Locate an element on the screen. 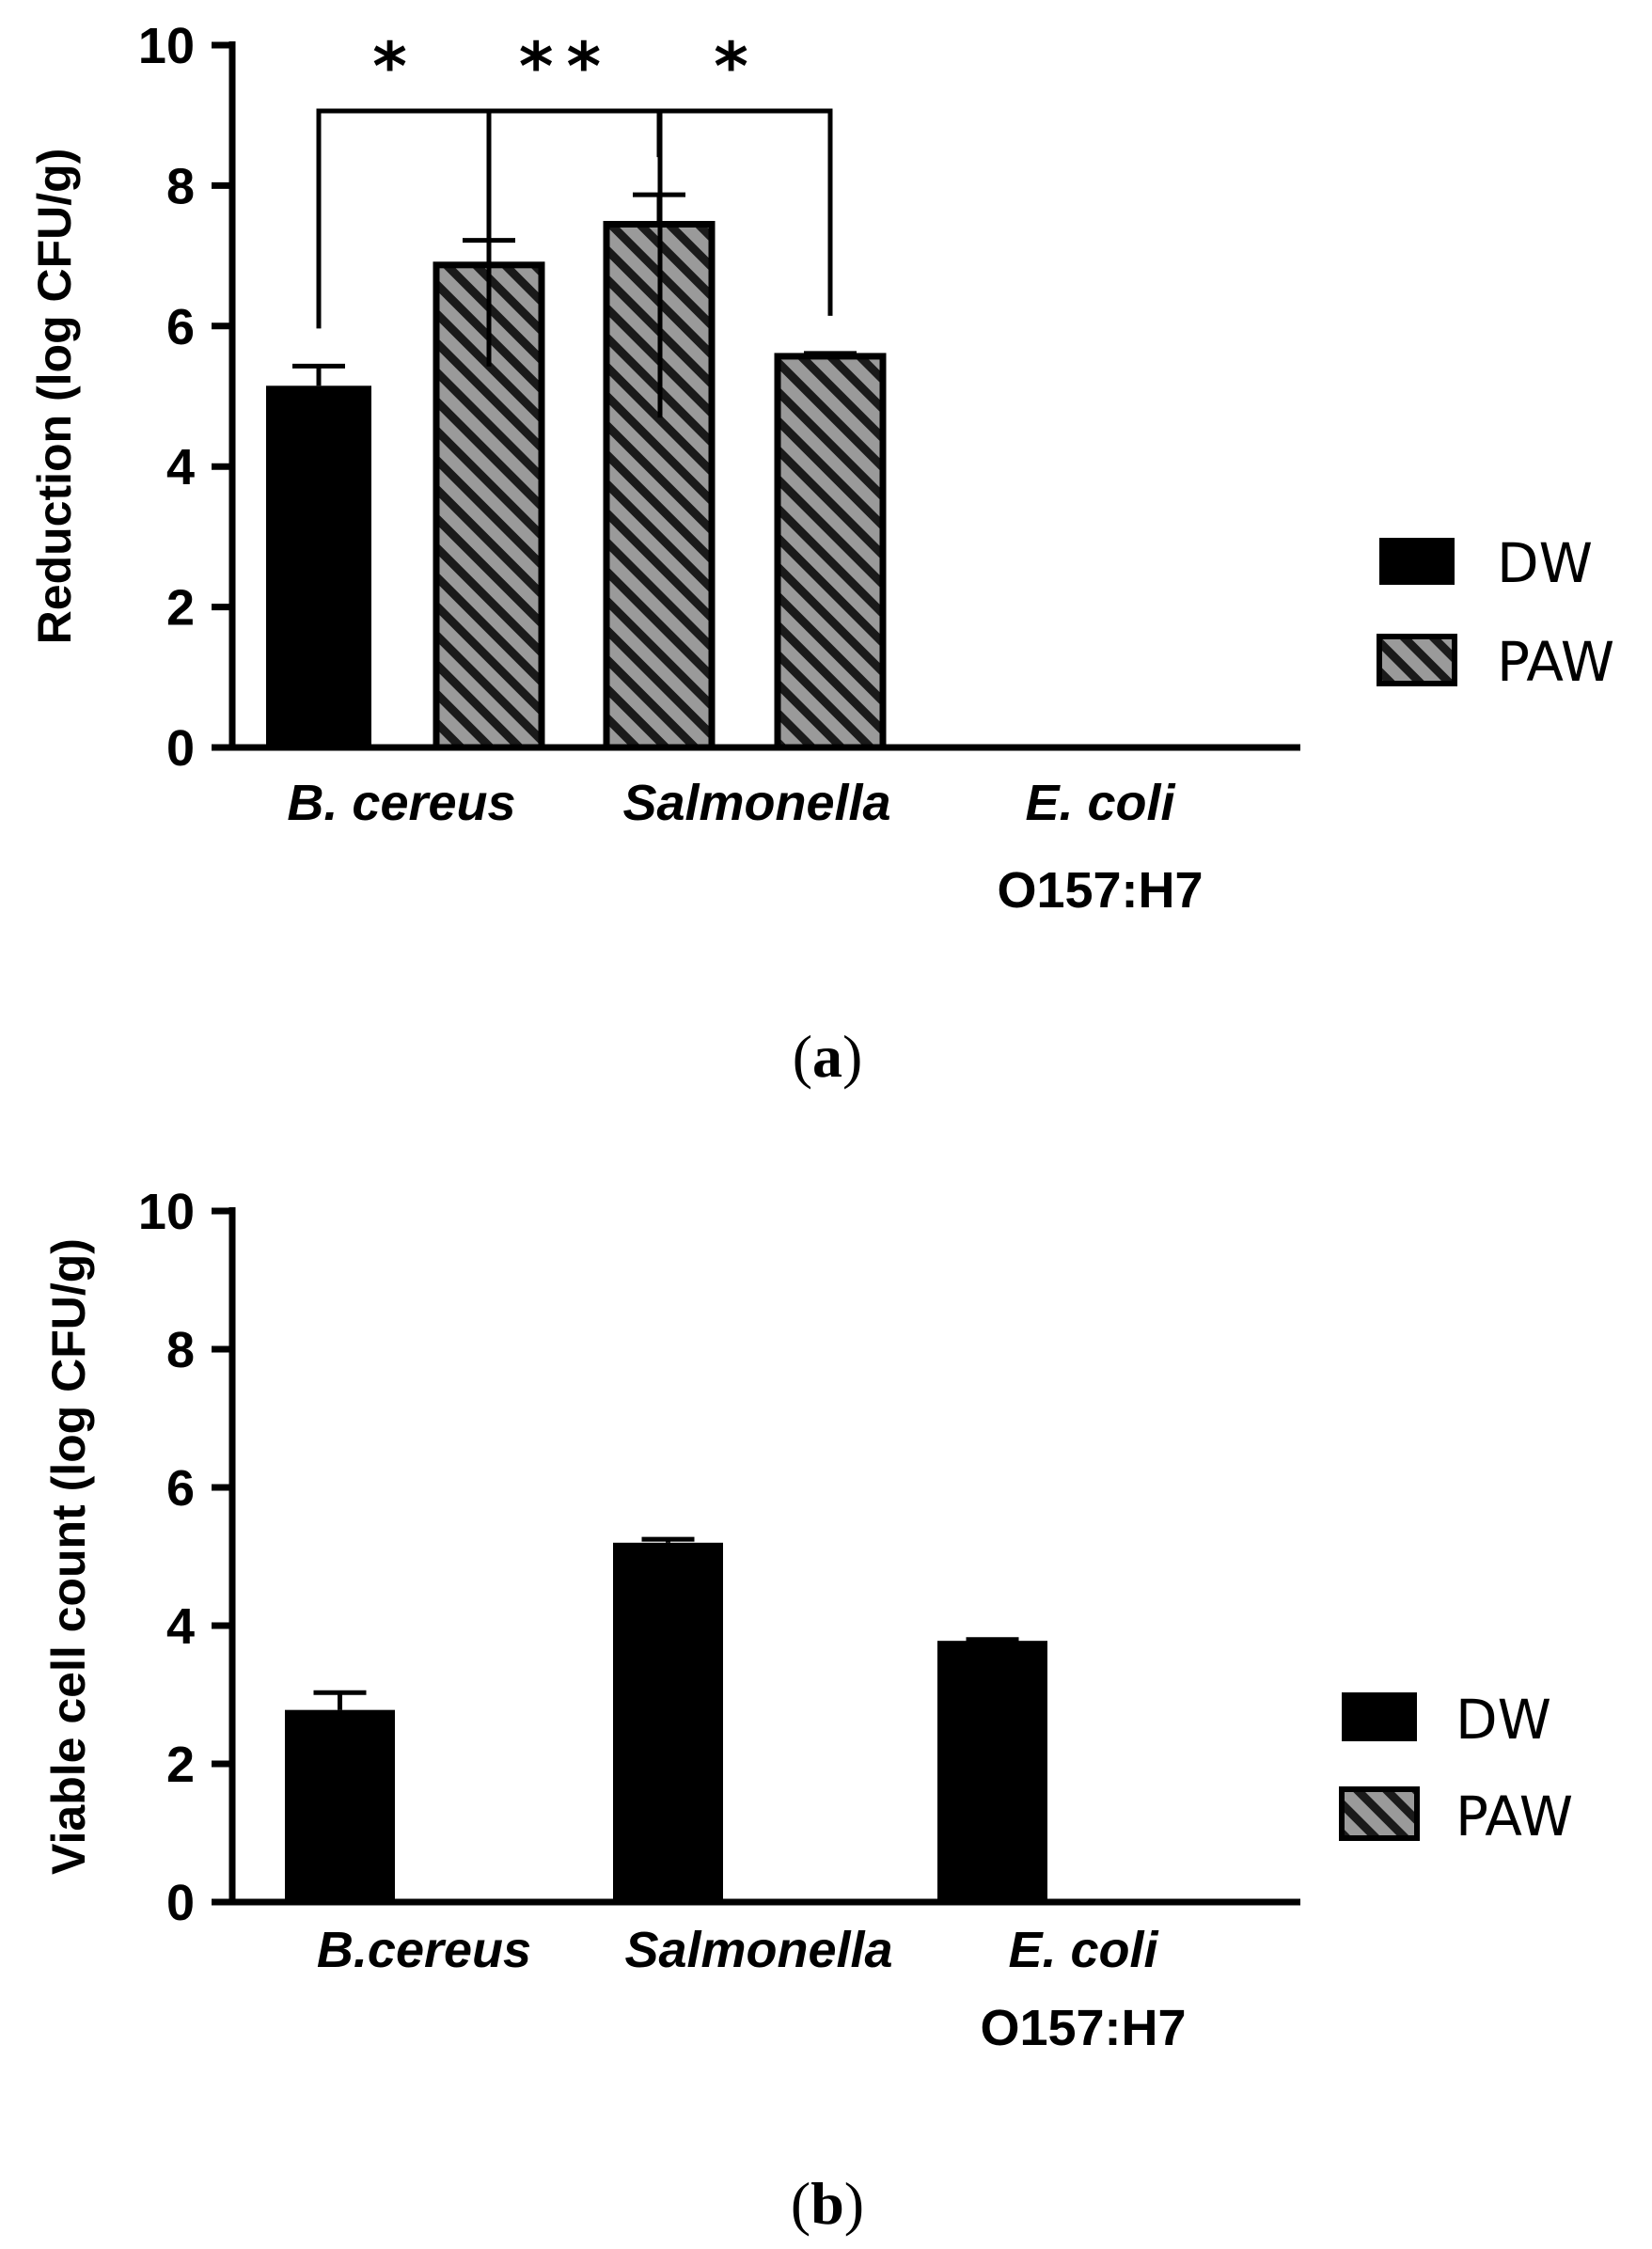  y-axis-label: Reduction (log CFU/g) is located at coordinates (55, 397).